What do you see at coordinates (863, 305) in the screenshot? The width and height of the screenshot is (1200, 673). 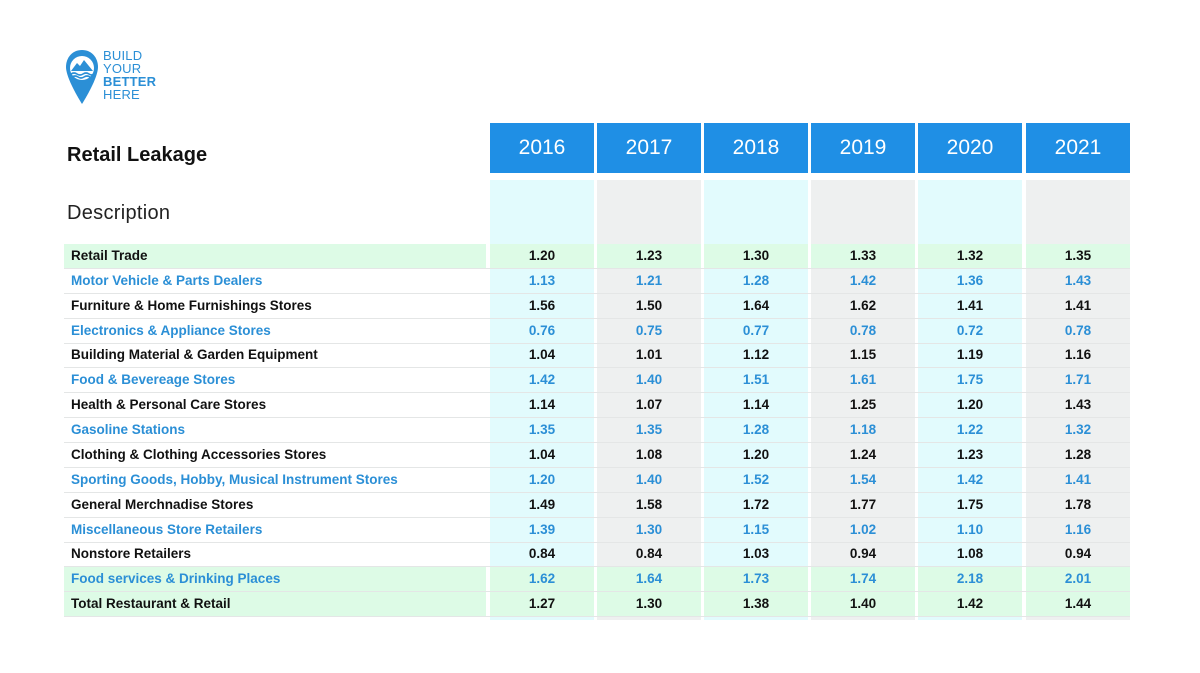 I see `value-cell-2019: 1.62` at bounding box center [863, 305].